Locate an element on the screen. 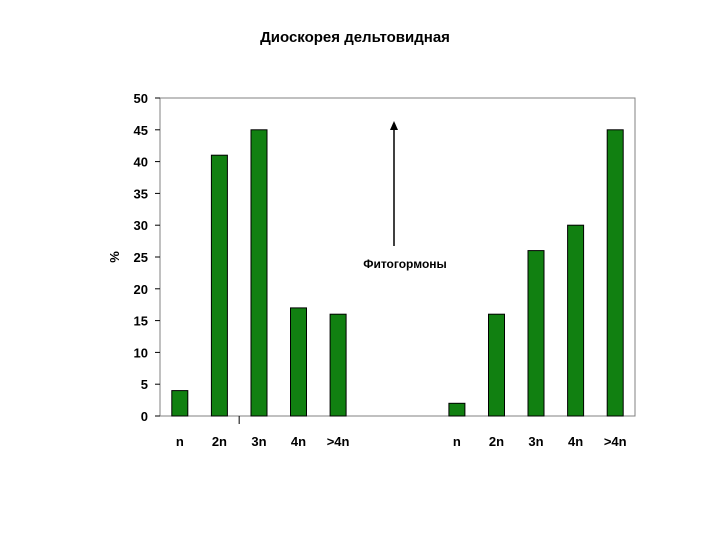  y-tick-label: 20 is located at coordinates (141, 289).